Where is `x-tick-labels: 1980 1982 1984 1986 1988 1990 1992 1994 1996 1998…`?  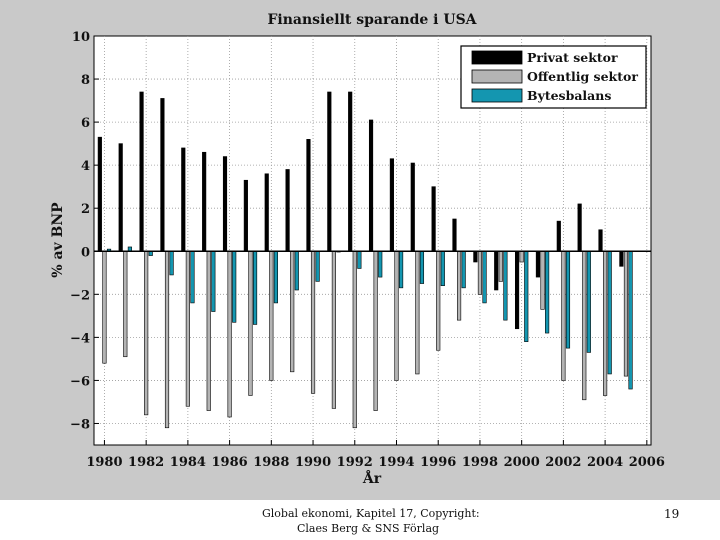 x-tick-labels: 1980 1982 1984 1986 1988 1990 1992 1994 1996 1998… is located at coordinates (375, 455).